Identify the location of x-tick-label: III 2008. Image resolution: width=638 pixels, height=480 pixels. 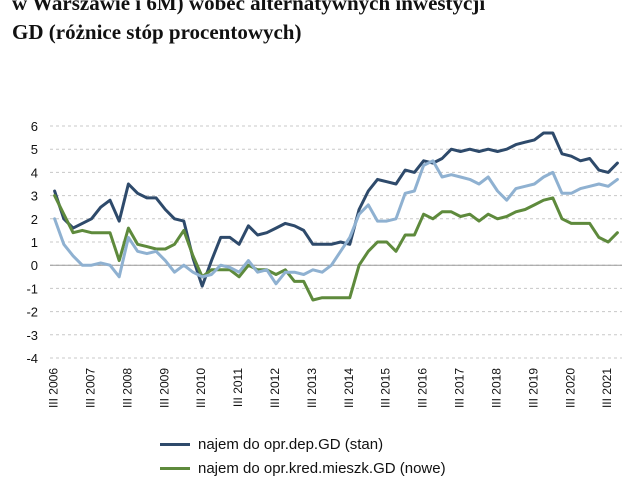
(127, 388).